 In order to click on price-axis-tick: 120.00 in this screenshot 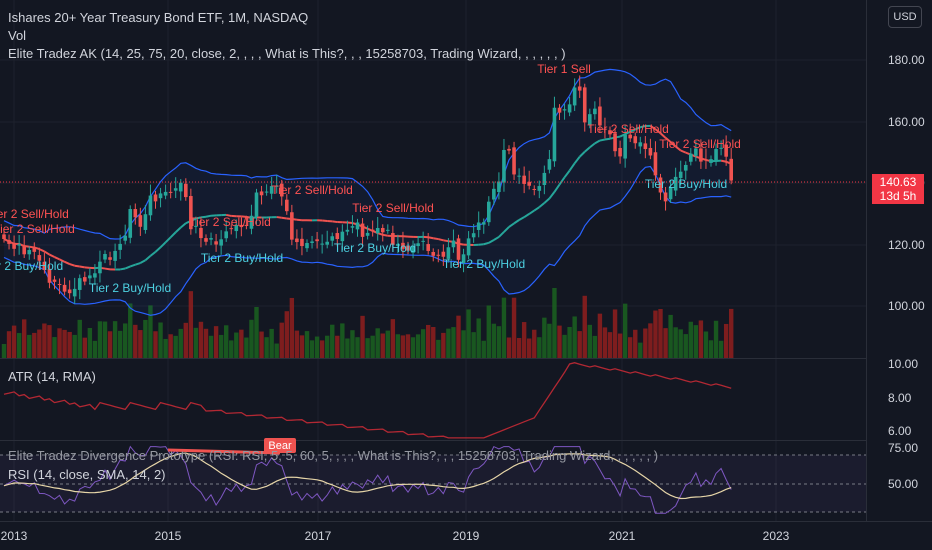, I will do `click(906, 245)`.